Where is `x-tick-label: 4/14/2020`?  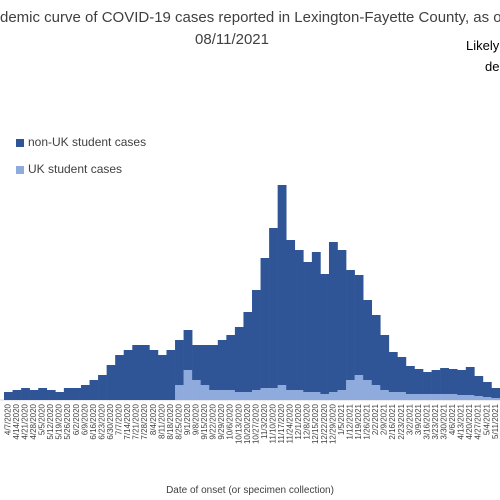 x-tick-label: 4/14/2020 is located at coordinates (16, 421).